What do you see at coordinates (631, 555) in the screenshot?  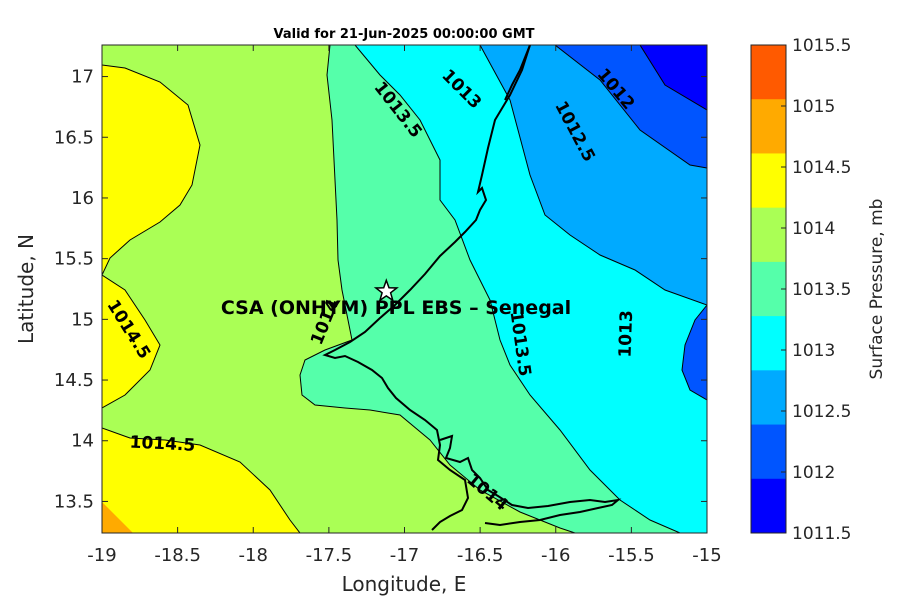 I see `x-tick-label: -15.5` at bounding box center [631, 555].